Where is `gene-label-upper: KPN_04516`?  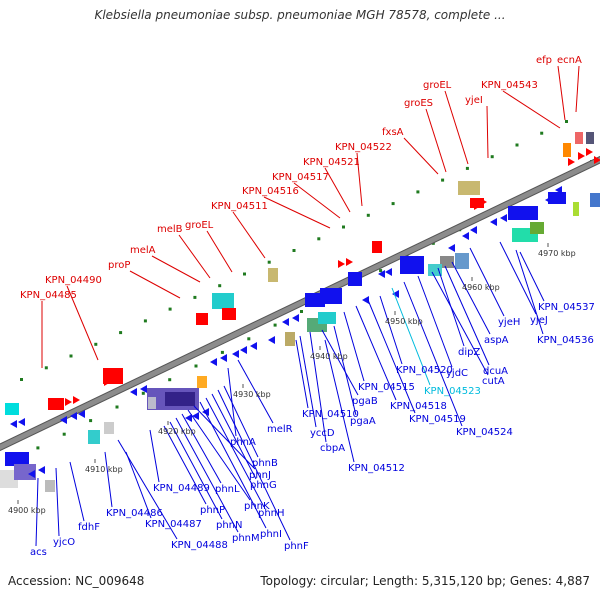
gene-label-upper: KPN_04516 is located at coordinates (270, 191).